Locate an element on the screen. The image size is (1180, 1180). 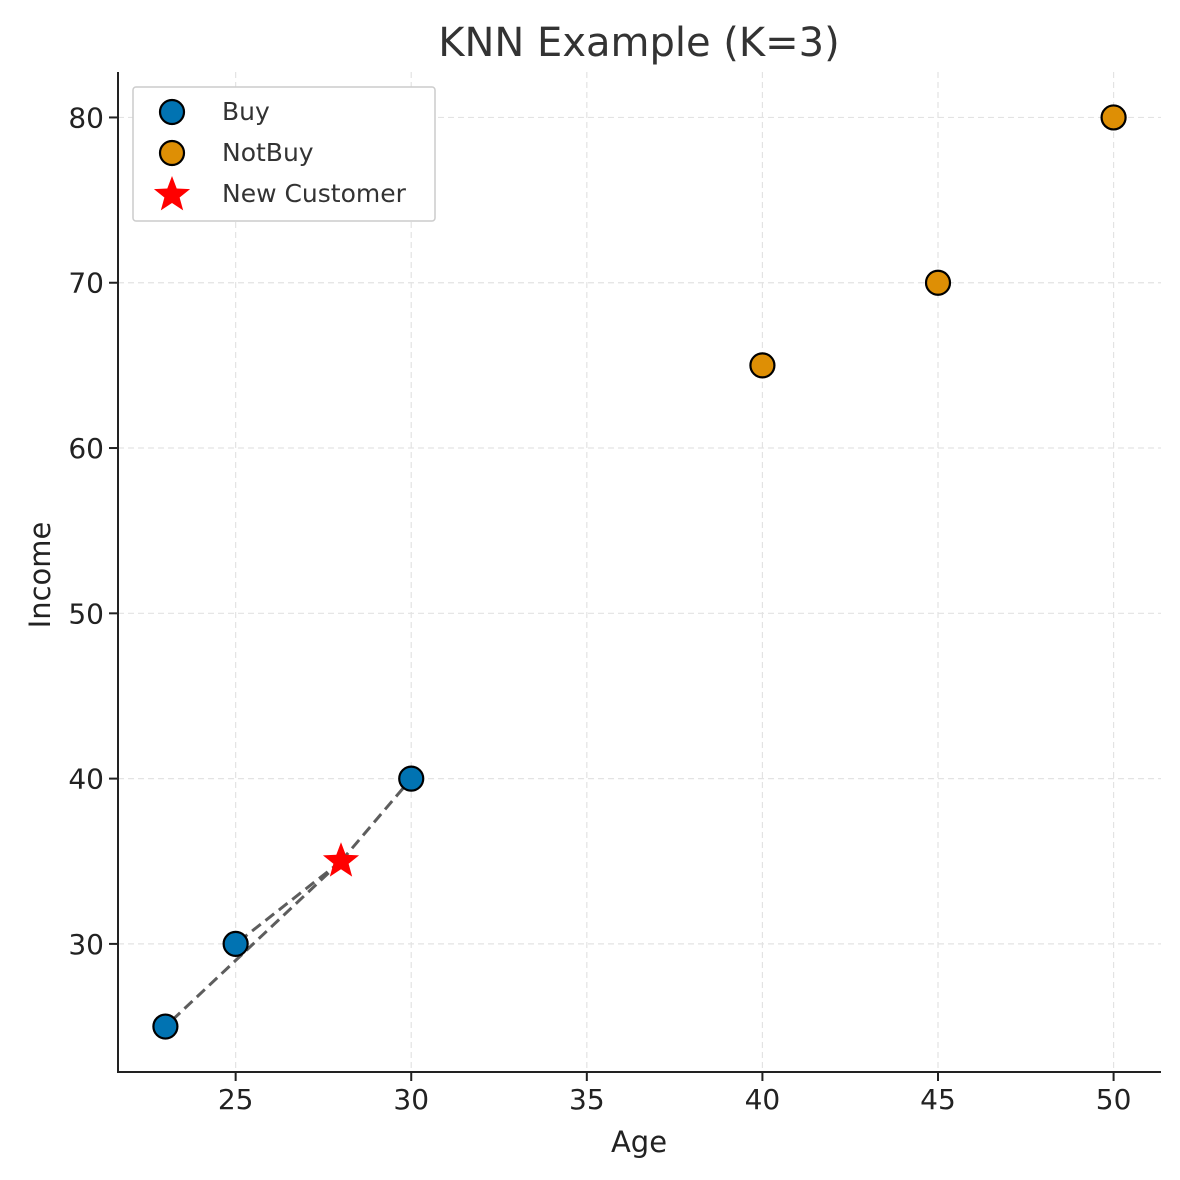
legend-label: NotBuy is located at coordinates (268, 152).